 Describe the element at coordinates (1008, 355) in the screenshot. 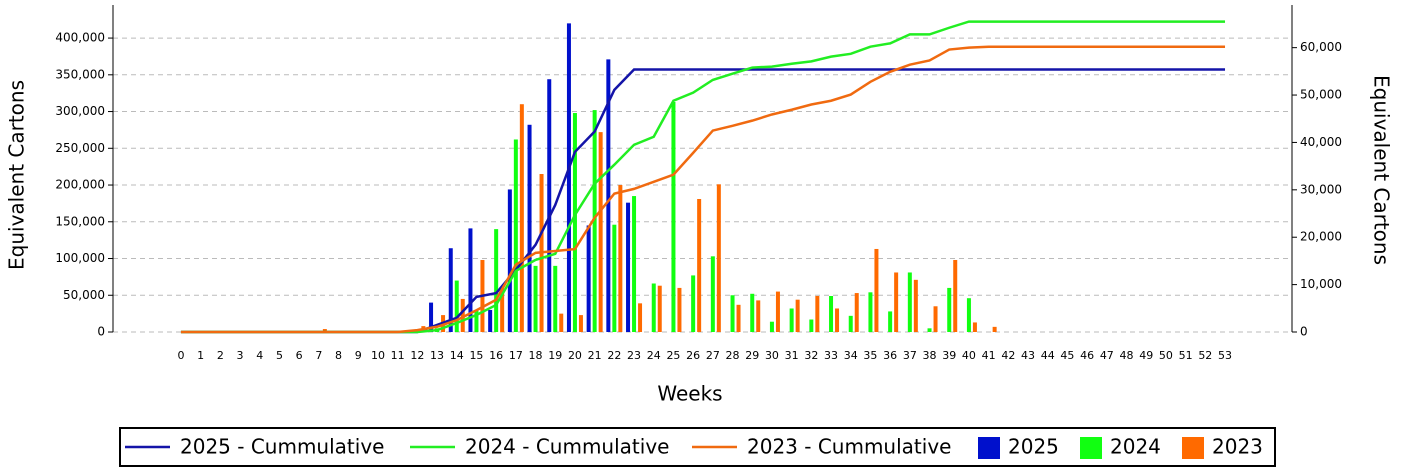

I see `x-tick-label: 42` at that location.